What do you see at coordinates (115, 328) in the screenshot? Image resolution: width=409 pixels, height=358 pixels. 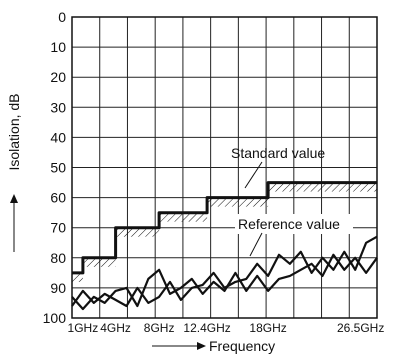 I see `x-tick-label: 4GHz` at bounding box center [115, 328].